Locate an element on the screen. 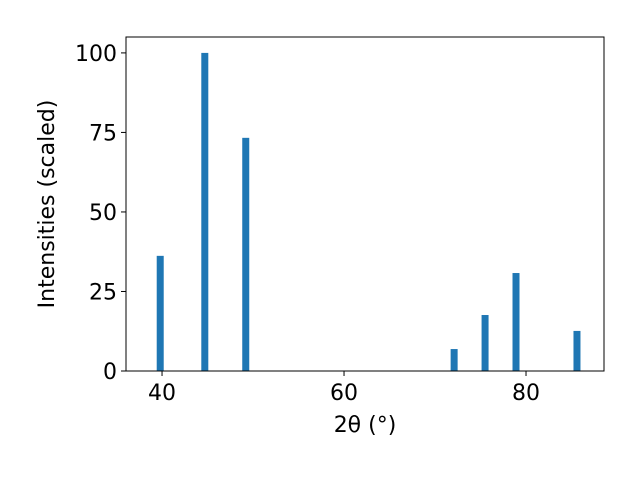  x-axis-label: 2θ (°) is located at coordinates (365, 425).